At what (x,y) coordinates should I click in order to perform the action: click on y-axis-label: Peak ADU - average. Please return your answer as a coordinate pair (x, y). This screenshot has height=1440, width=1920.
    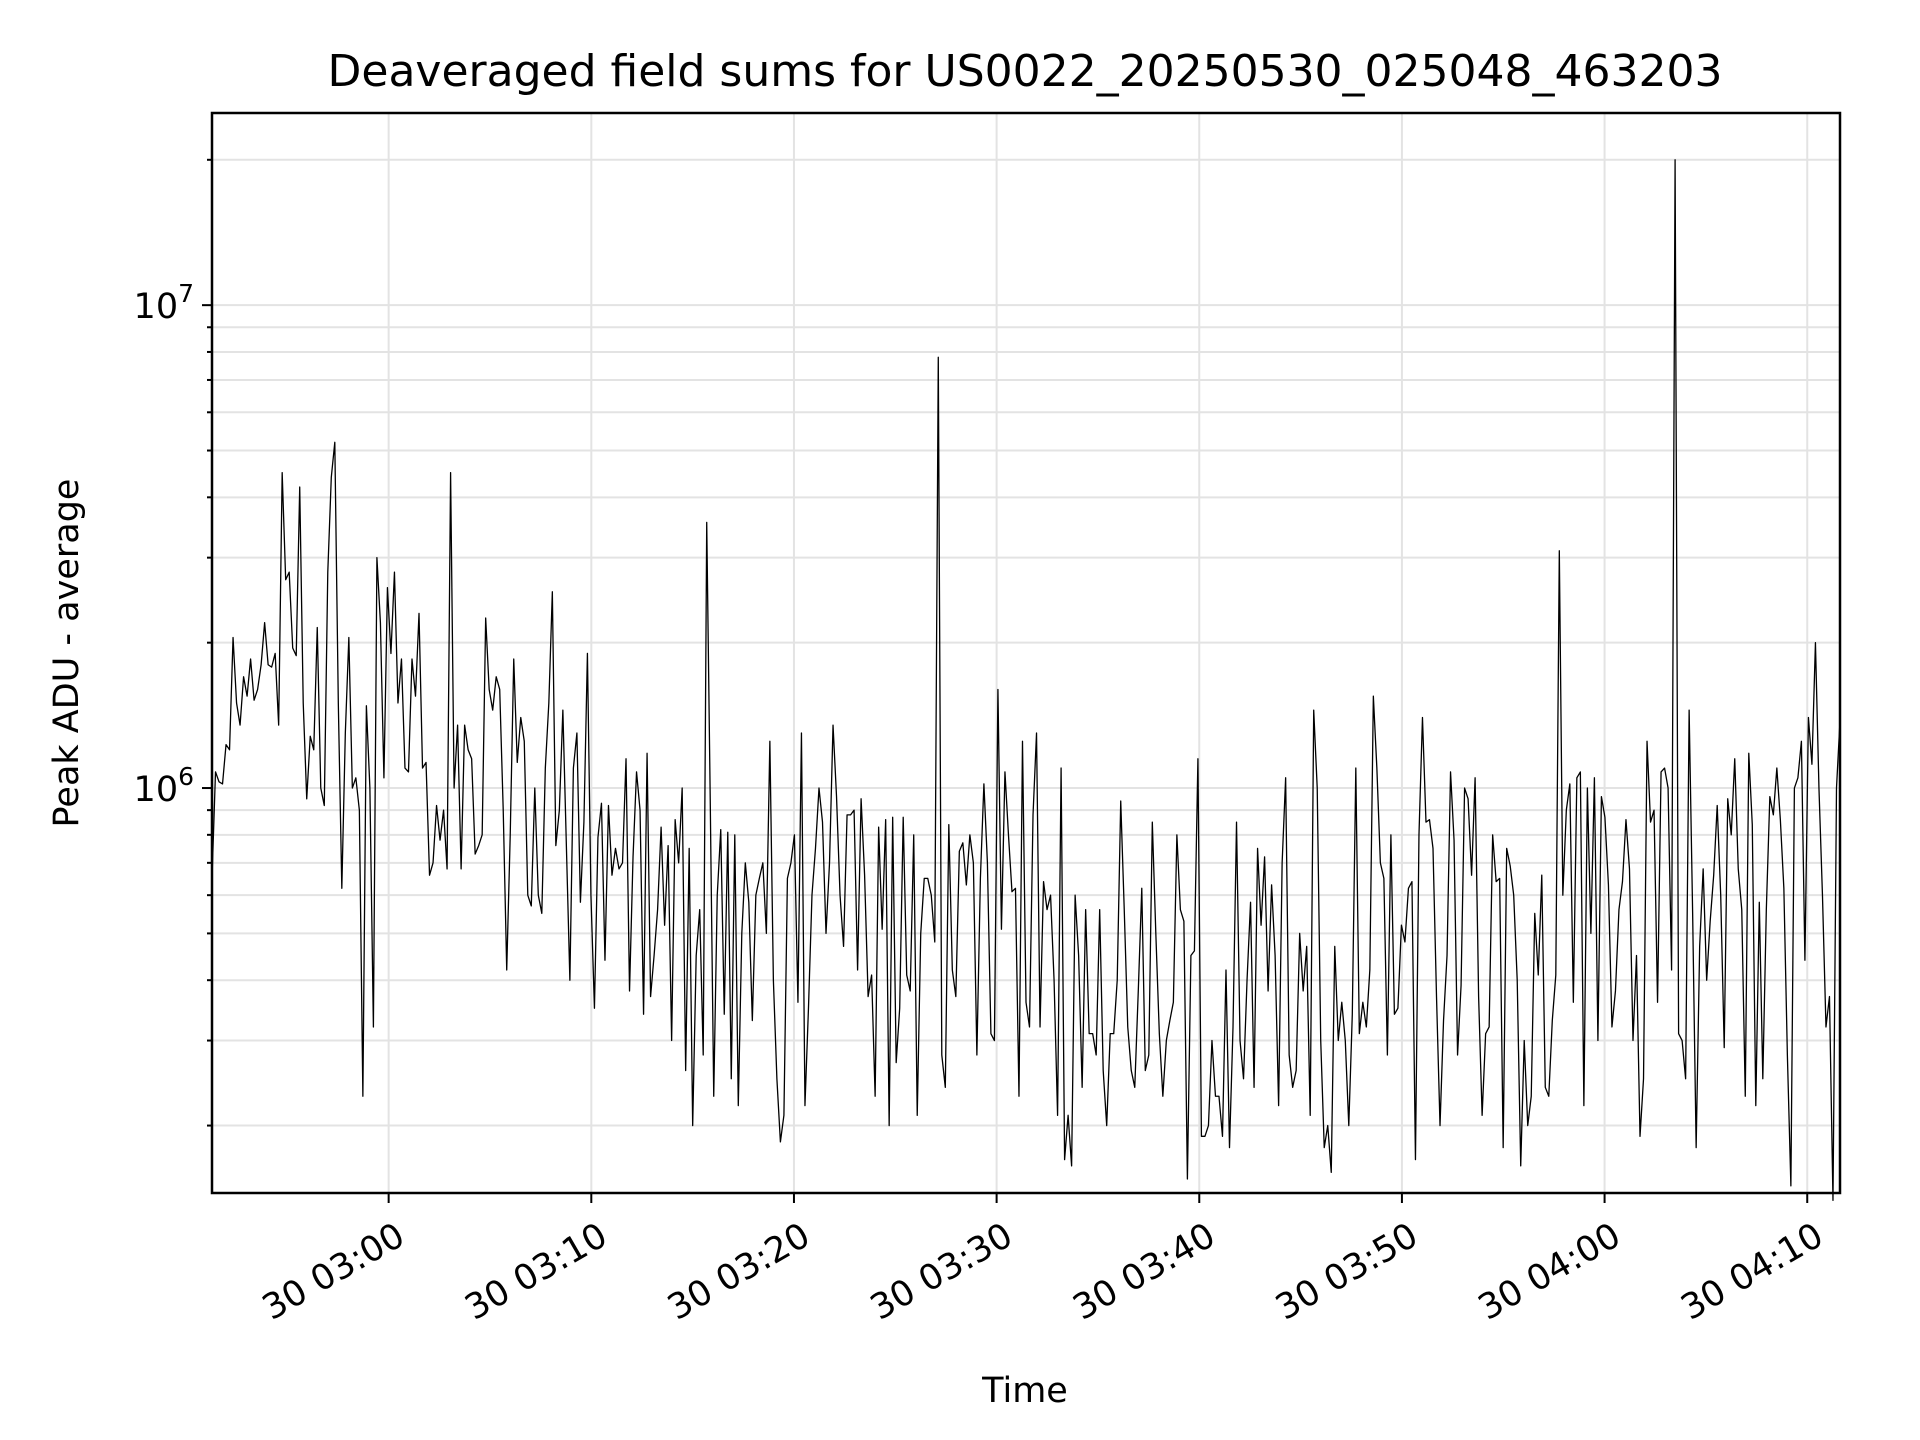
    Looking at the image, I should click on (67, 653).